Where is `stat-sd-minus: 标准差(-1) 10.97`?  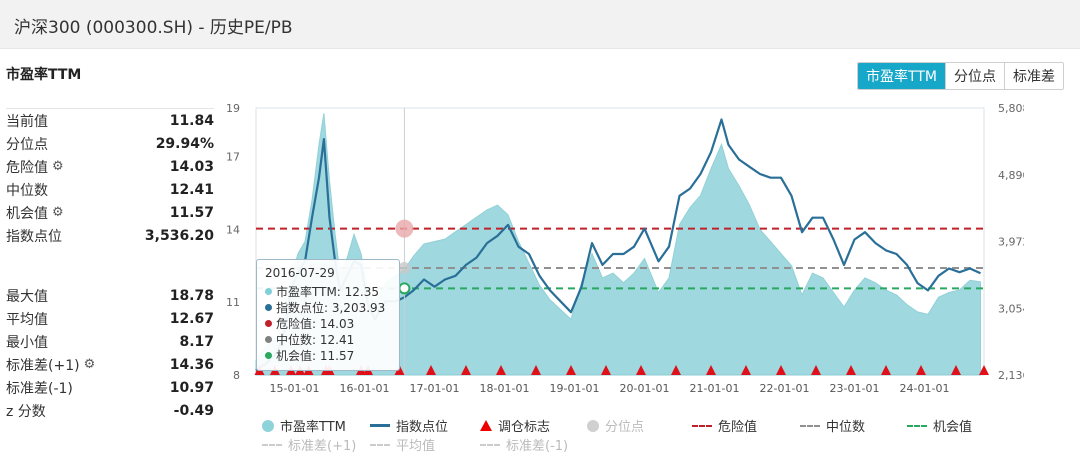
stat-sd-minus: 标准差(-1) 10.97 is located at coordinates (110, 387).